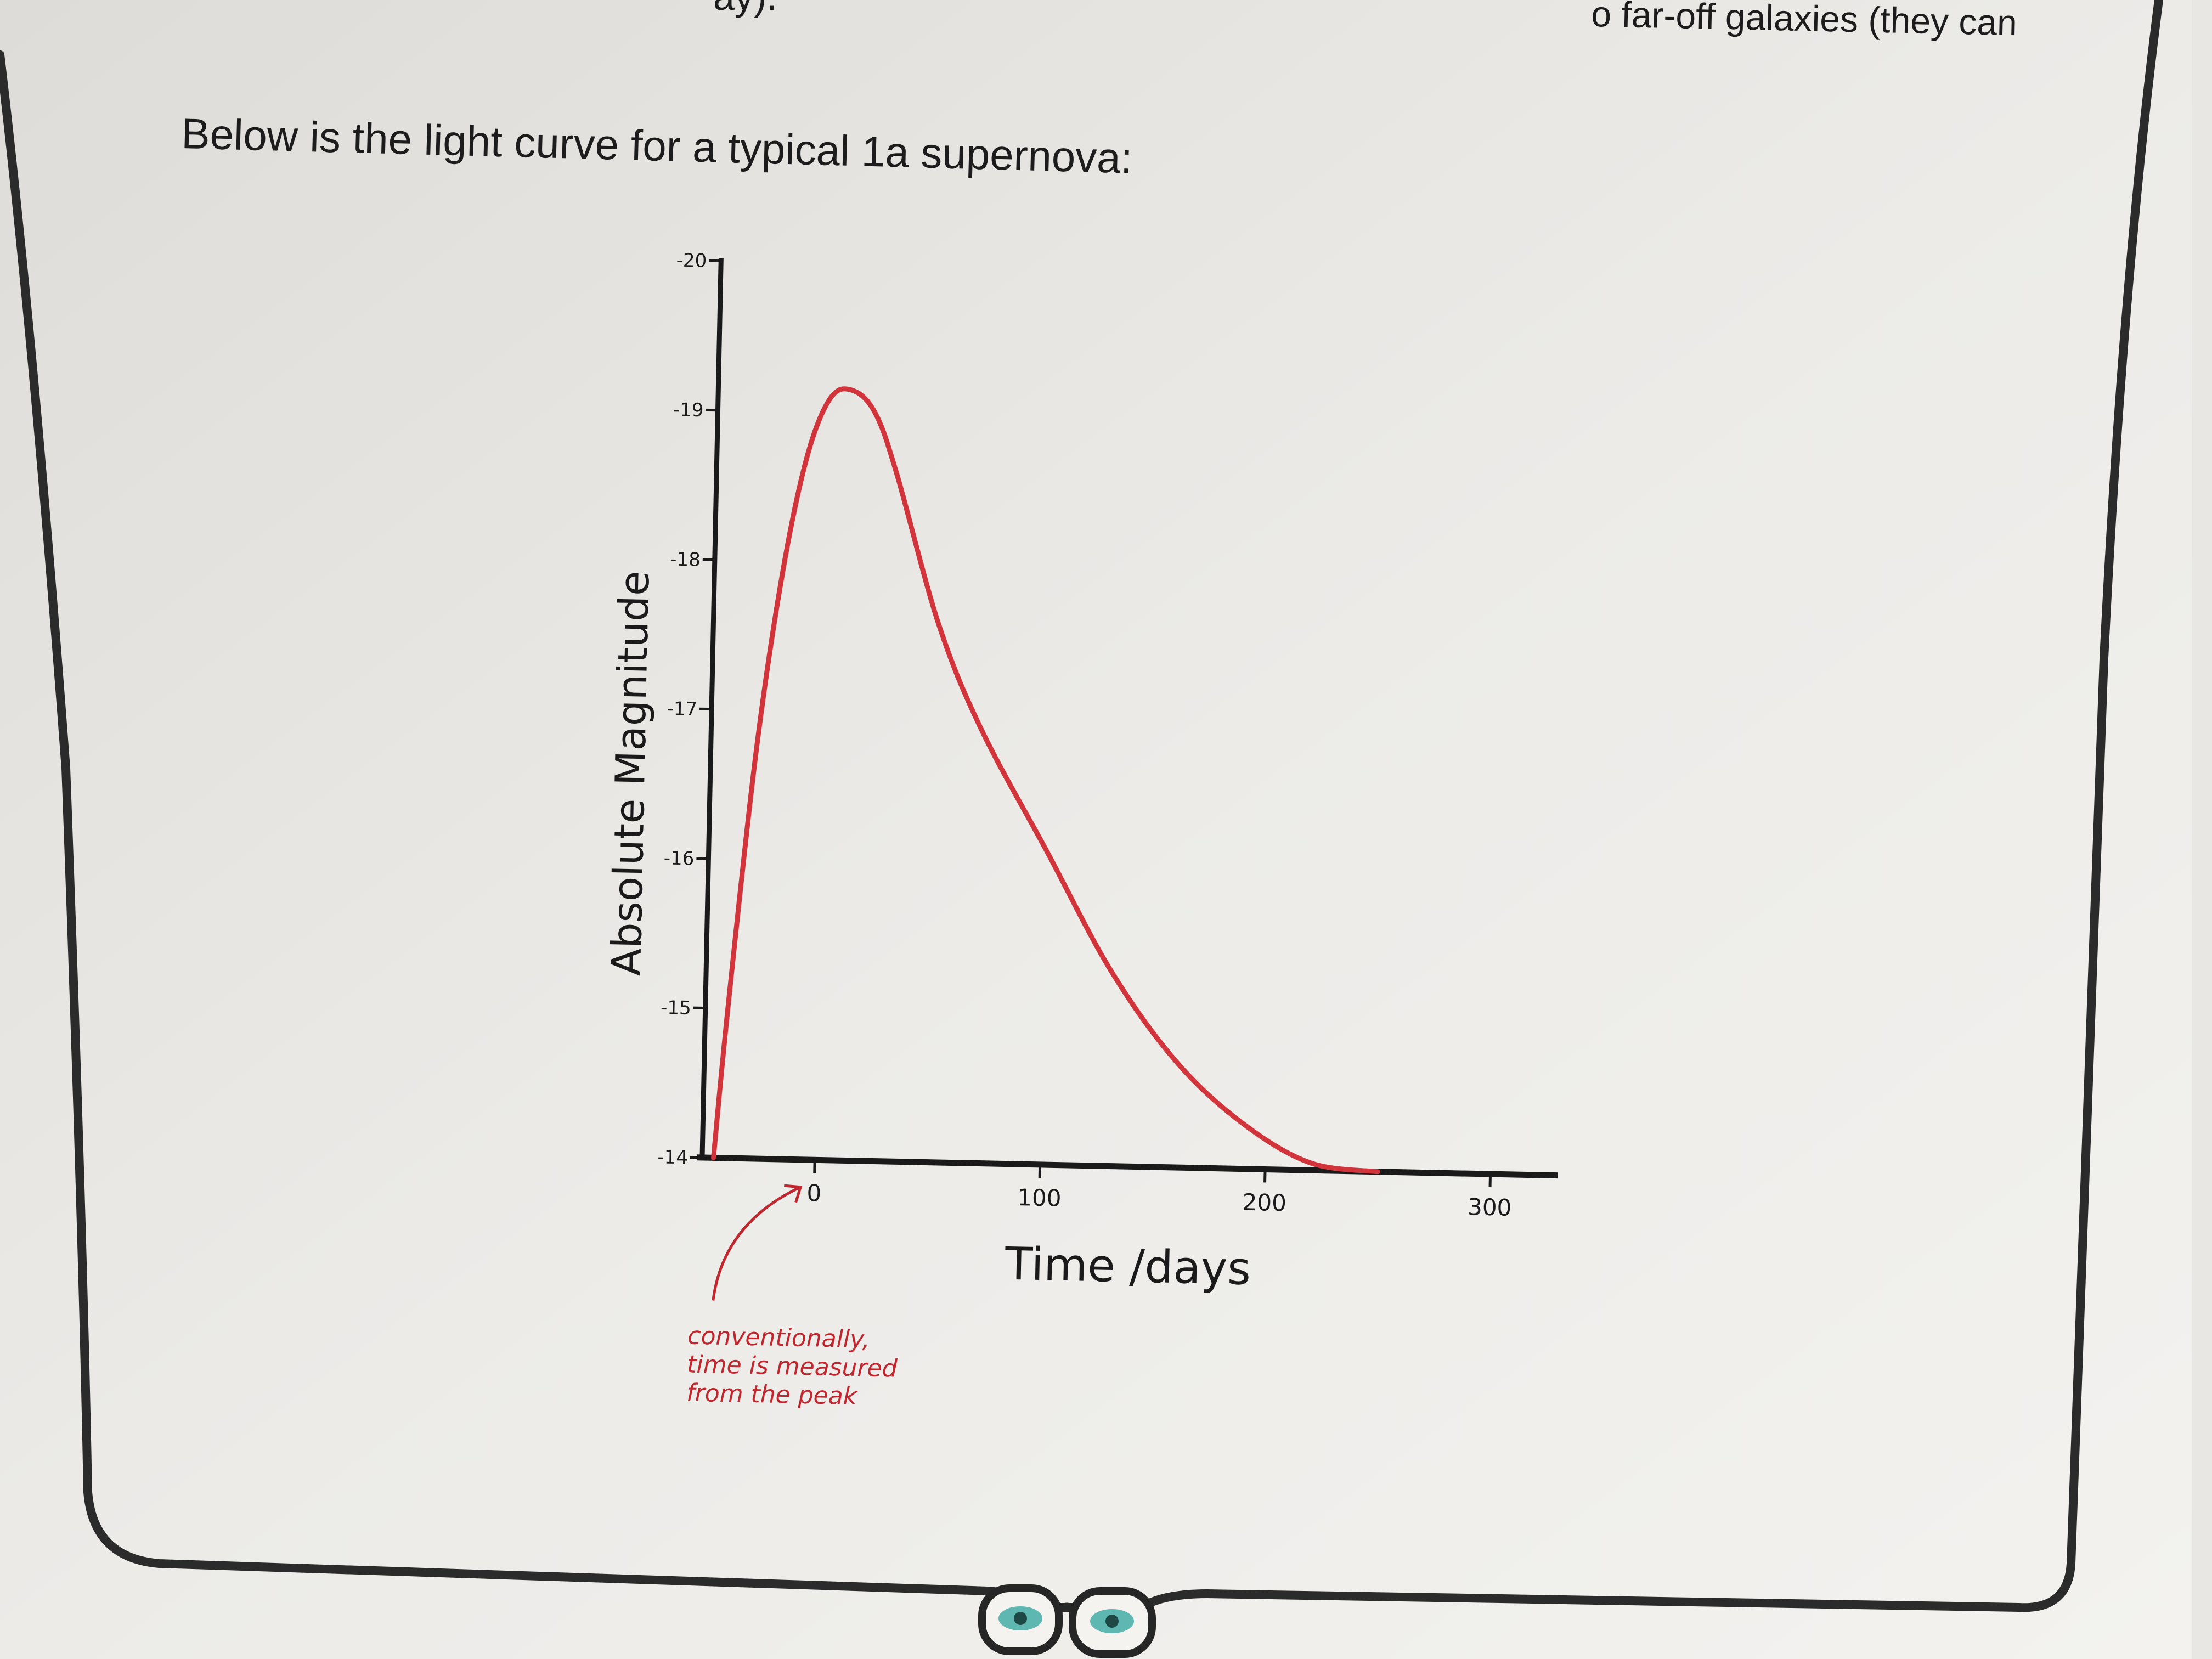 This screenshot has width=2212, height=1659. I want to click on annotation-line-2: time is measured, so click(792, 1367).